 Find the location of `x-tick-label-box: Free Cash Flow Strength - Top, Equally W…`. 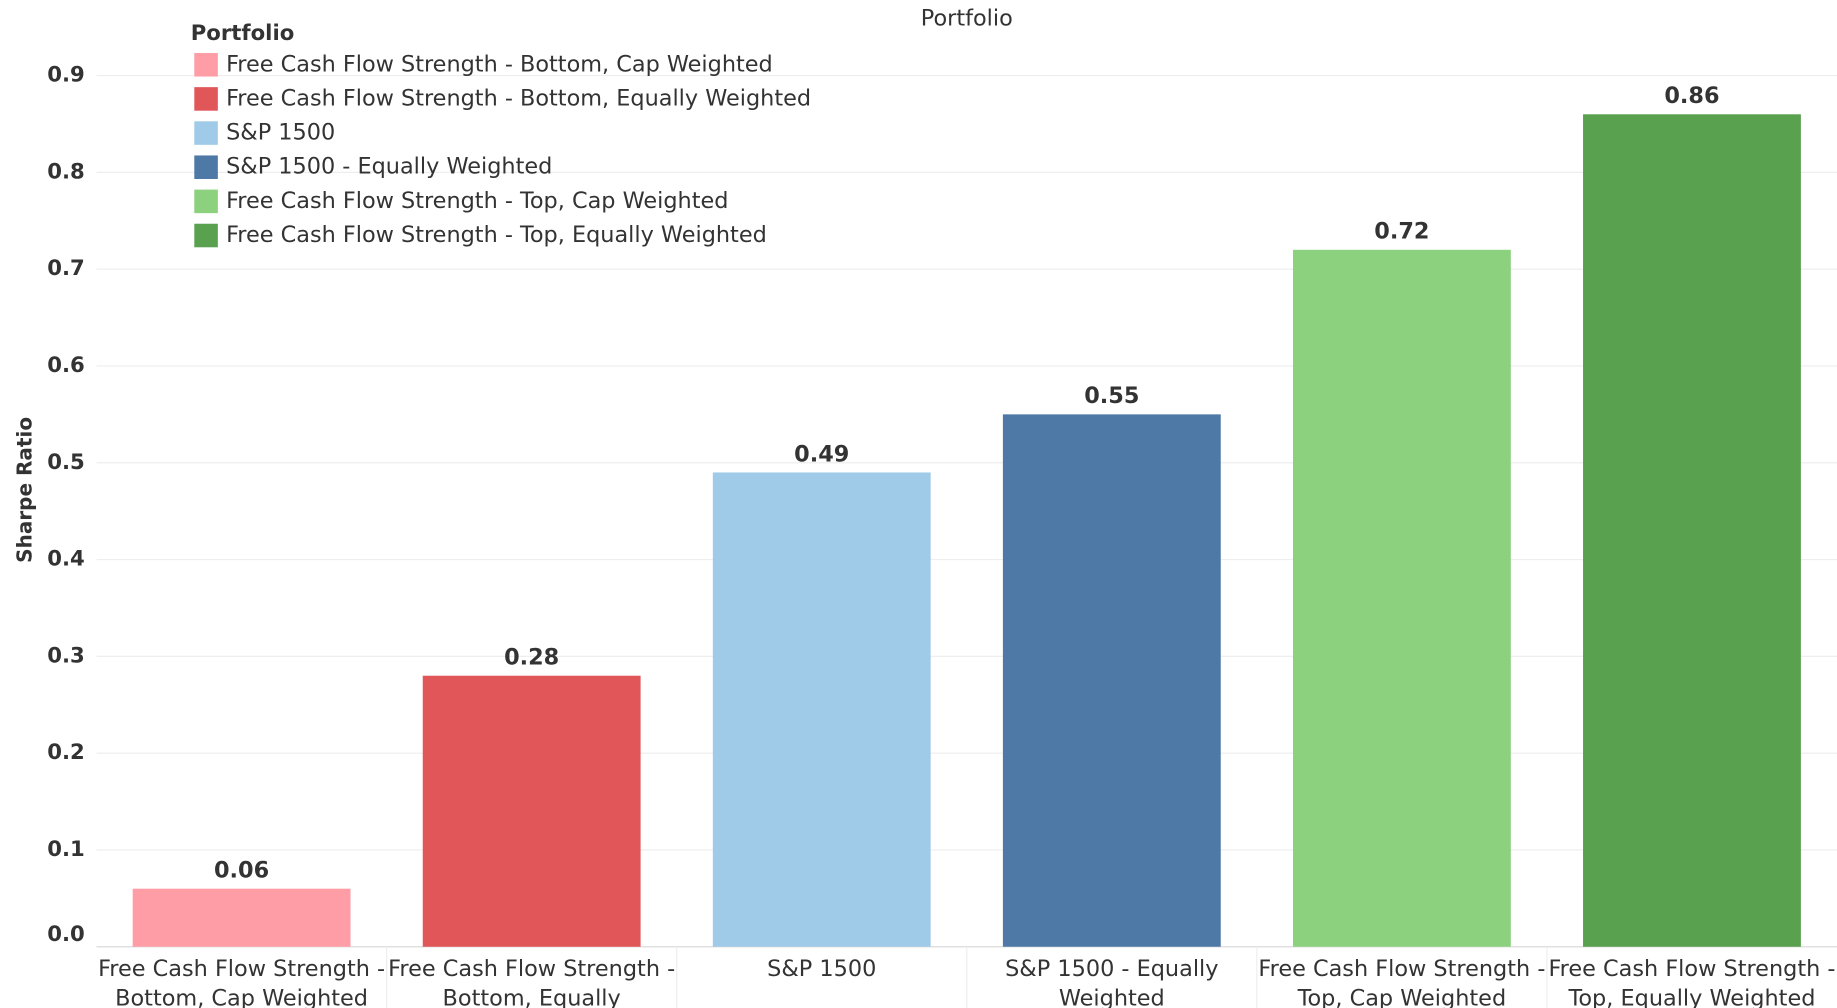

x-tick-label-box: Free Cash Flow Strength - Top, Equally W… is located at coordinates (1692, 982).